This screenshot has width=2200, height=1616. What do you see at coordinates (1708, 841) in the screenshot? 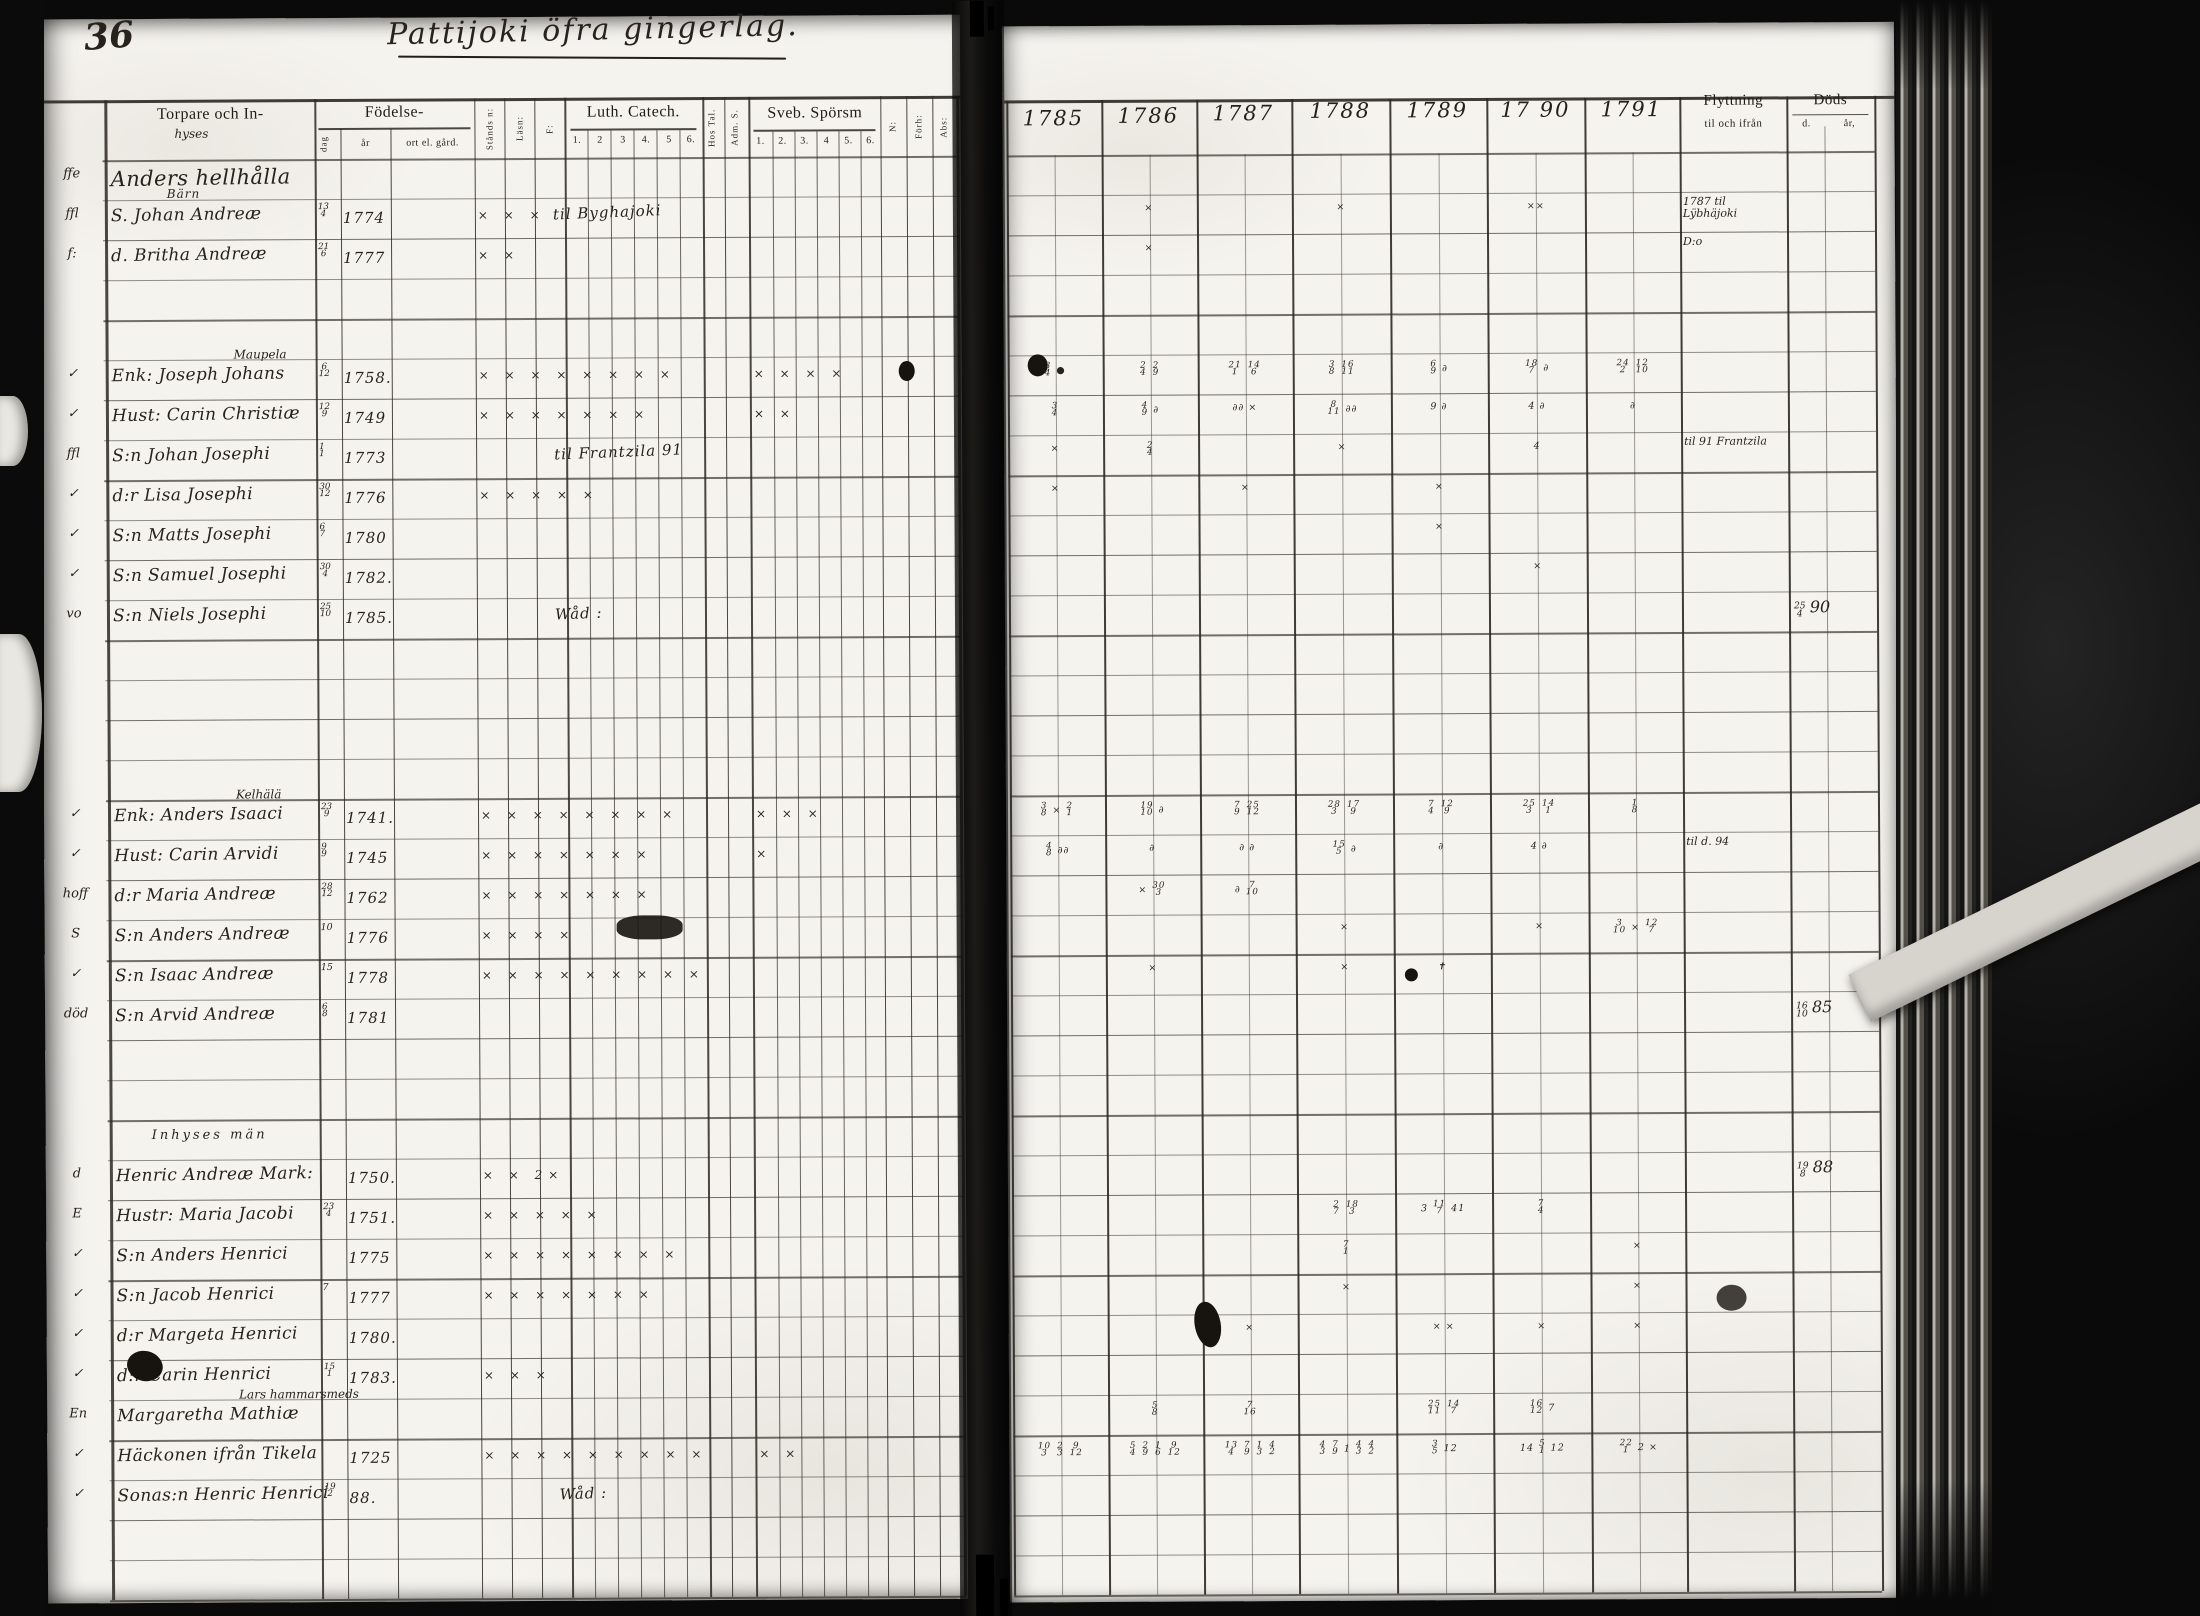
I see `flytt-note: til d. 94` at bounding box center [1708, 841].